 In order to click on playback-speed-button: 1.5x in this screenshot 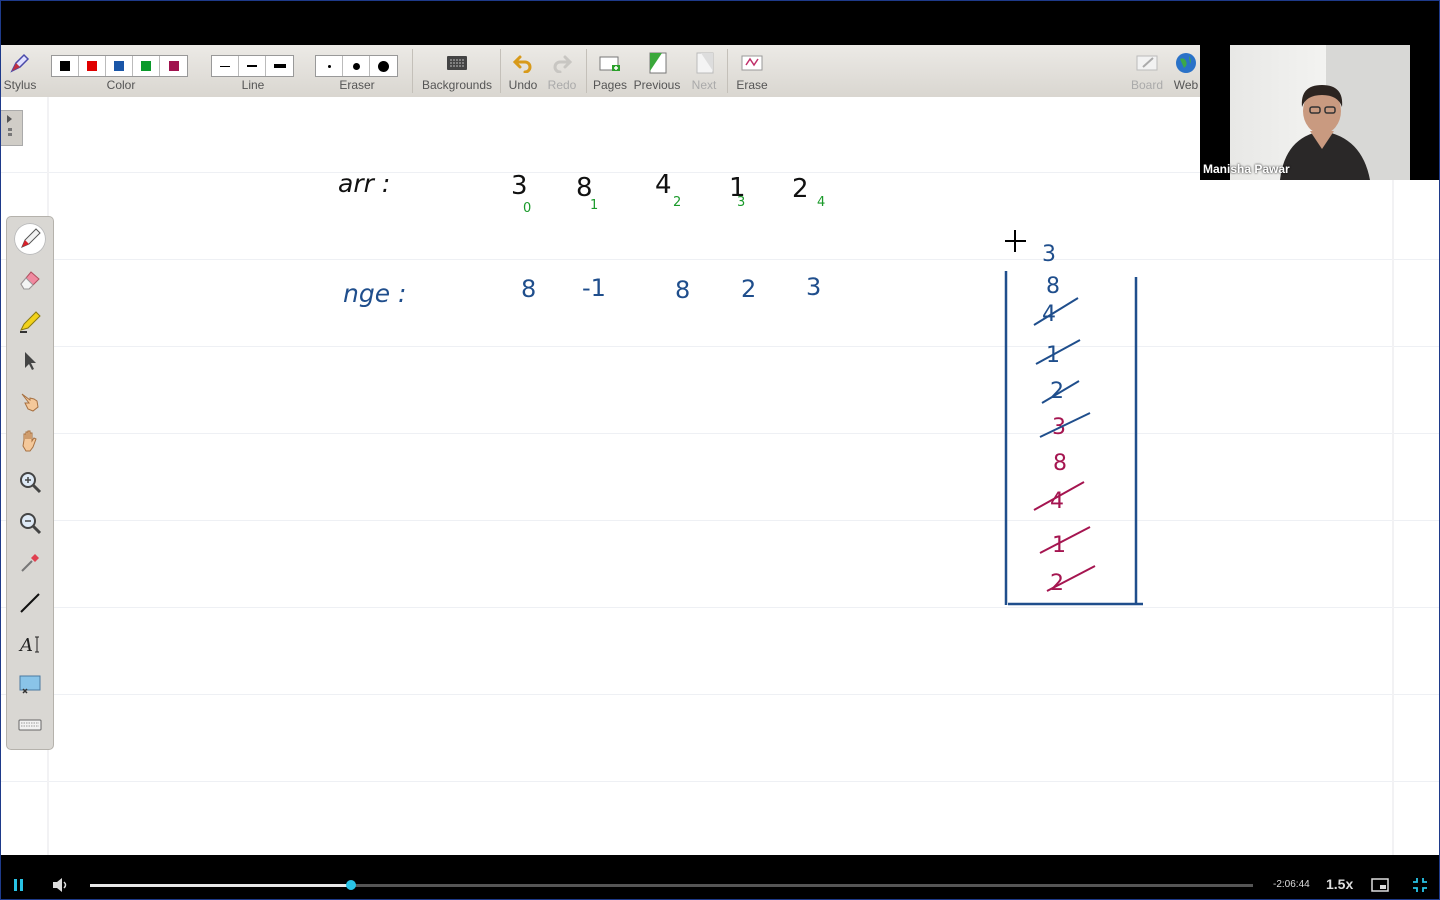, I will do `click(1340, 884)`.